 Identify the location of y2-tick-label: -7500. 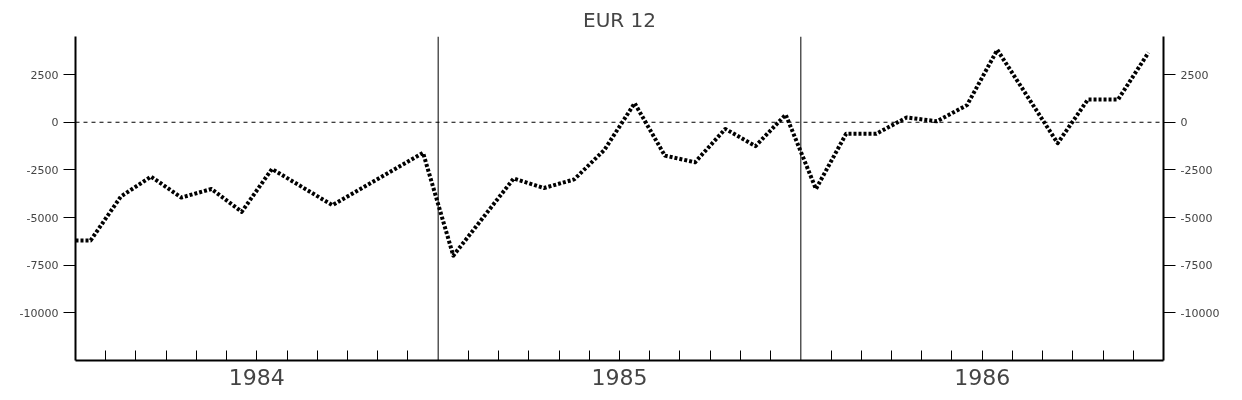
(1196, 266).